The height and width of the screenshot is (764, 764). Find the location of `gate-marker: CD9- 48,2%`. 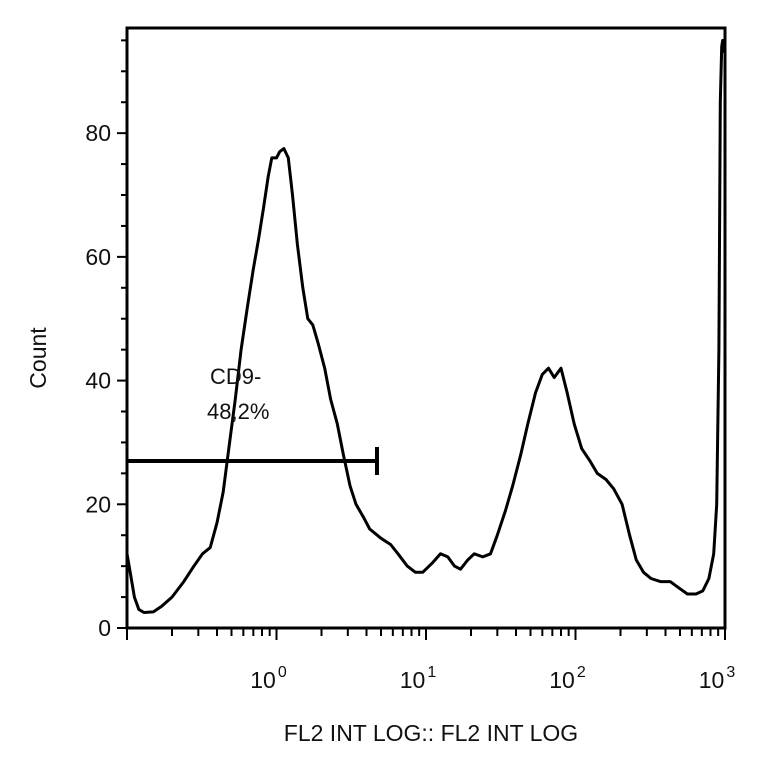

gate-marker: CD9- 48,2% is located at coordinates (253, 419).